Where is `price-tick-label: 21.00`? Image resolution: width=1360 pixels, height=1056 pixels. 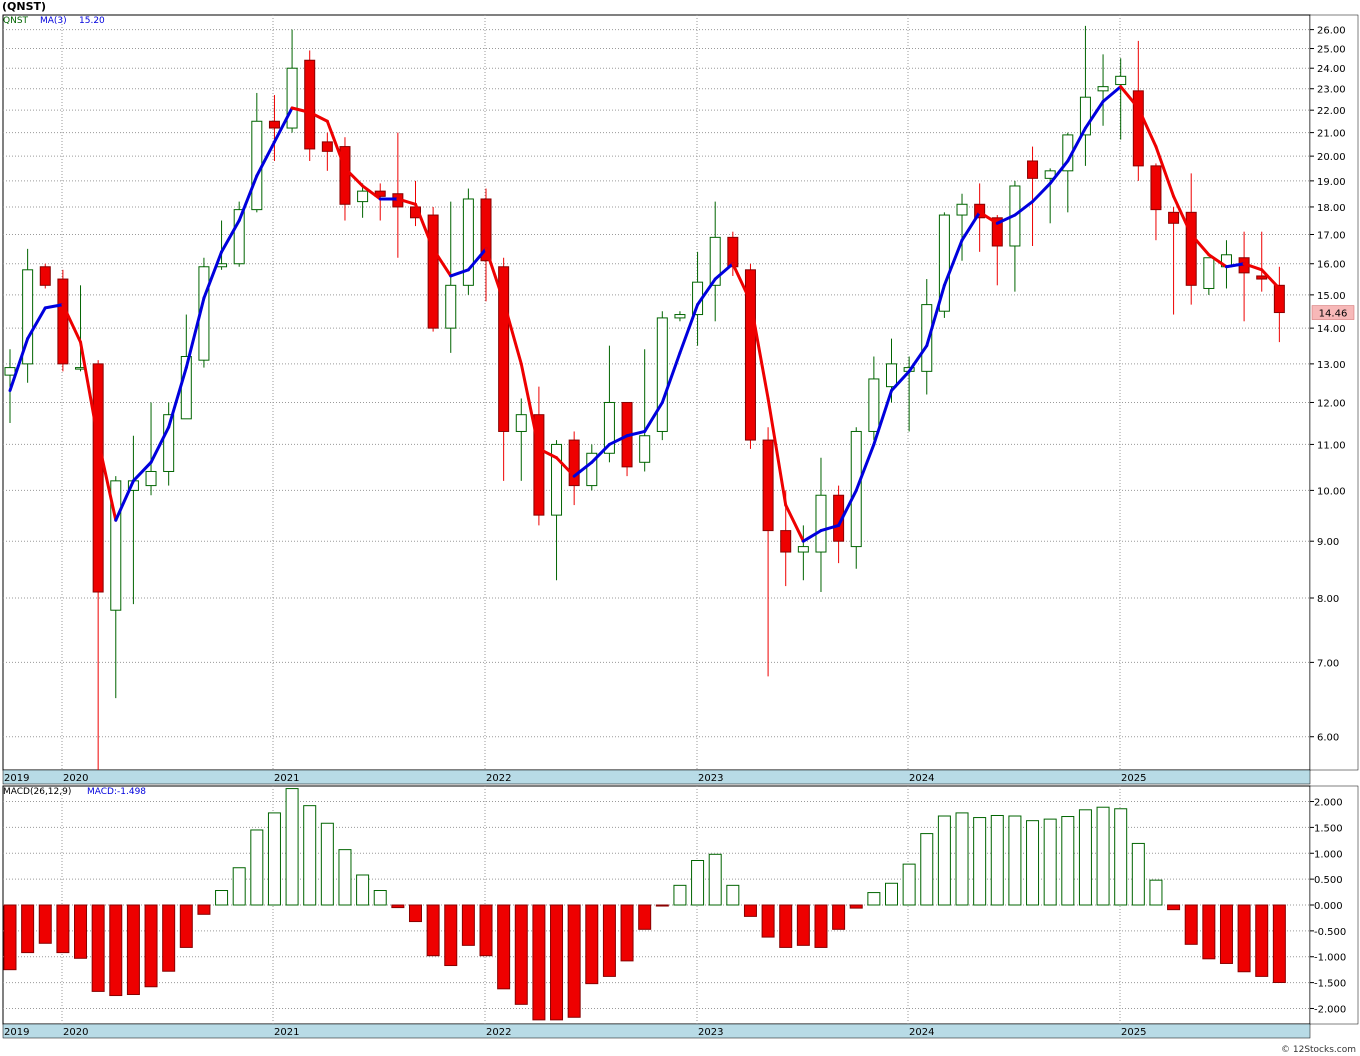
price-tick-label: 21.00 is located at coordinates (1331, 134).